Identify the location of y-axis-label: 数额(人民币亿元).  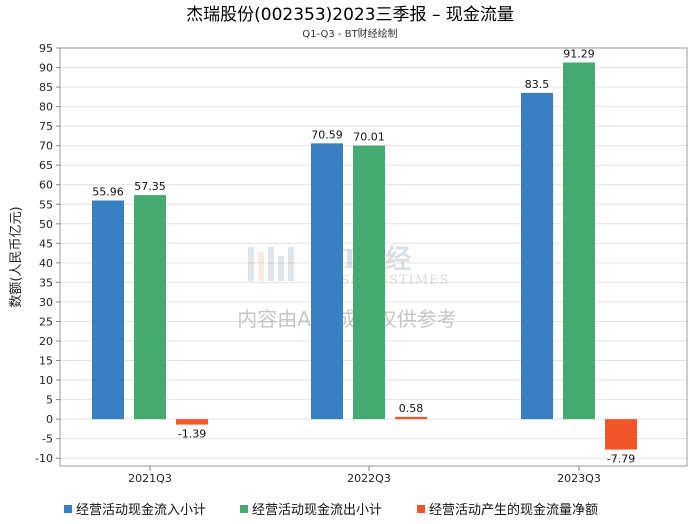
(16, 256).